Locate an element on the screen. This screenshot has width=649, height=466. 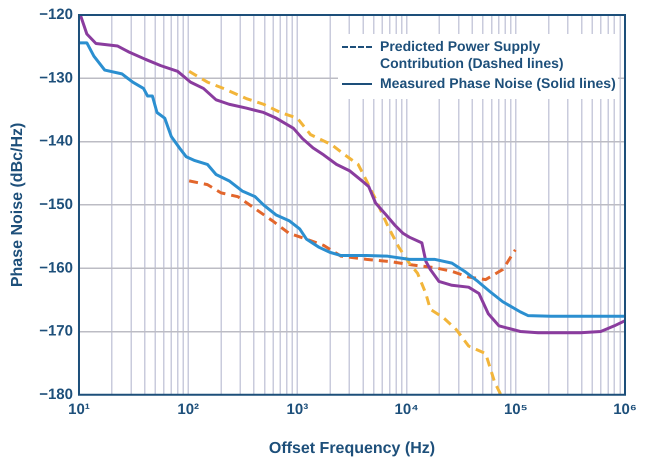
x-tick-label: 10³ is located at coordinates (297, 409).